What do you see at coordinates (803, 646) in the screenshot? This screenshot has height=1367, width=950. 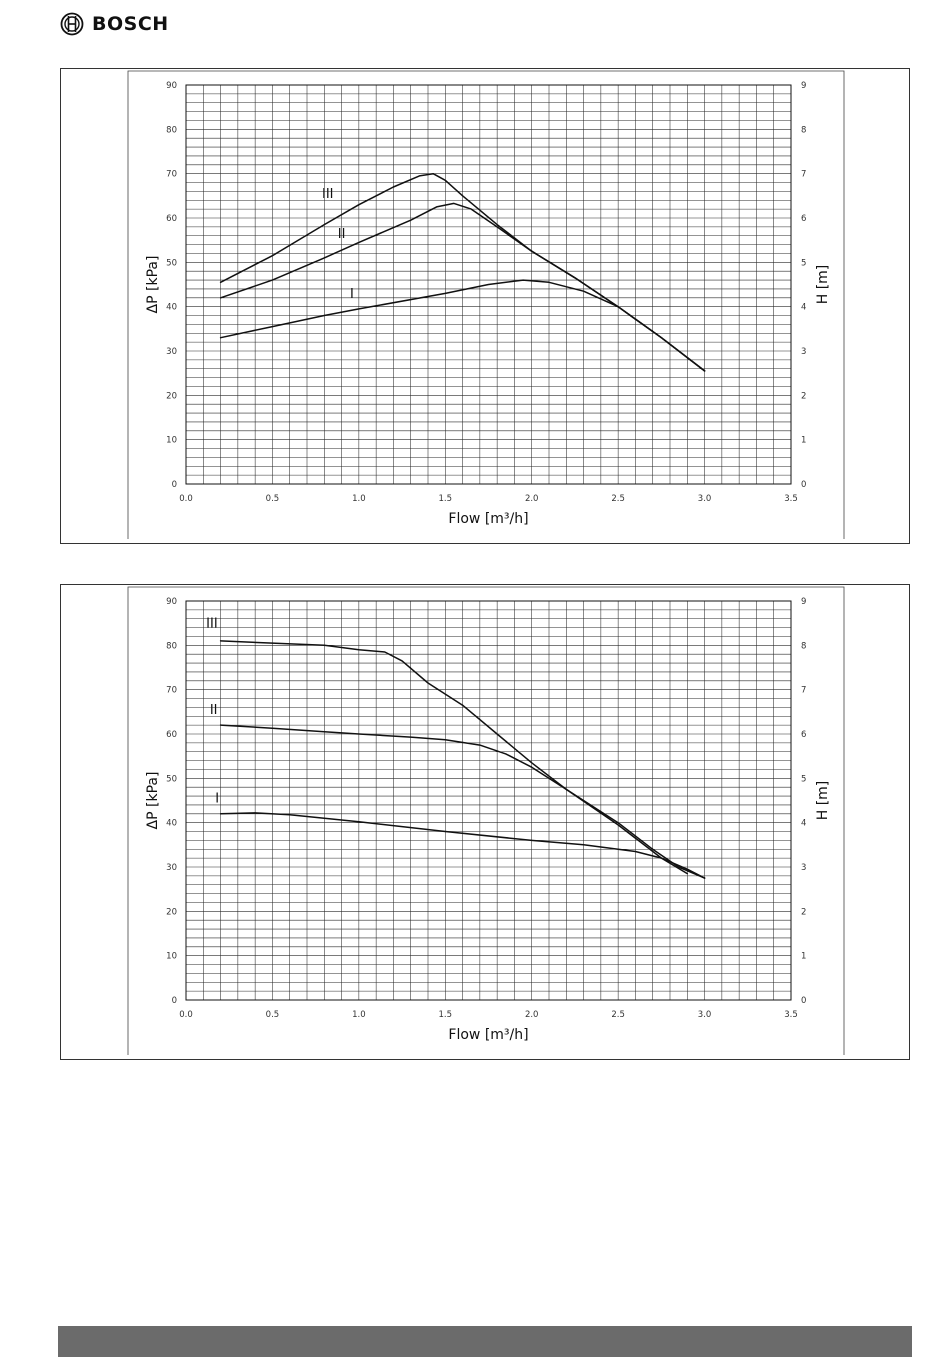 I see `chart-2-y2-tick-label: 8` at bounding box center [803, 646].